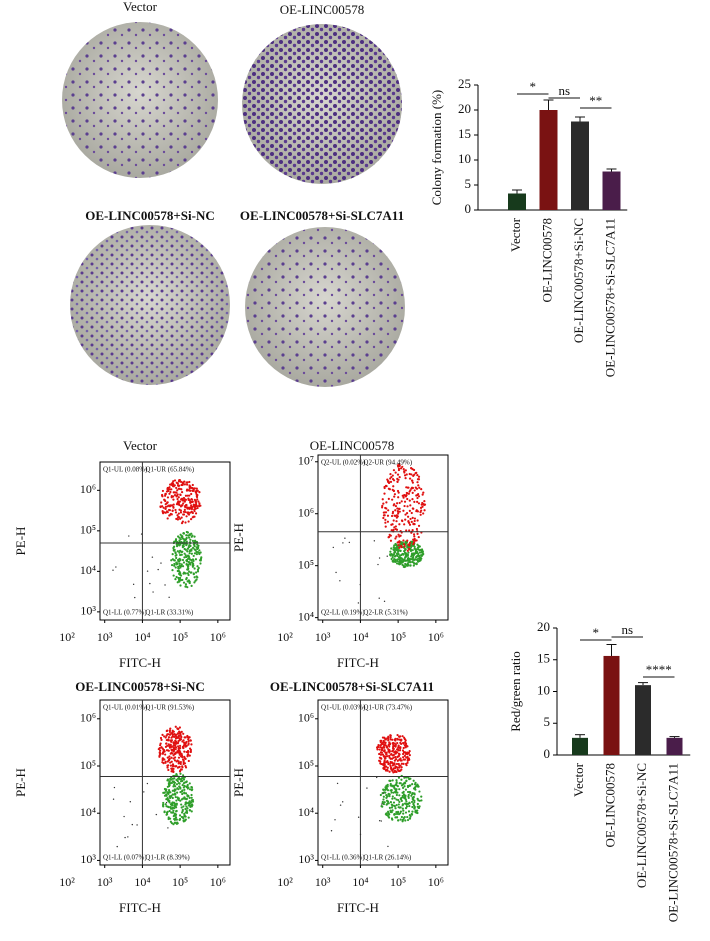 This screenshot has height=941, width=710. Describe the element at coordinates (88, 812) in the screenshot. I see `y-tick-label: 10⁴` at that location.